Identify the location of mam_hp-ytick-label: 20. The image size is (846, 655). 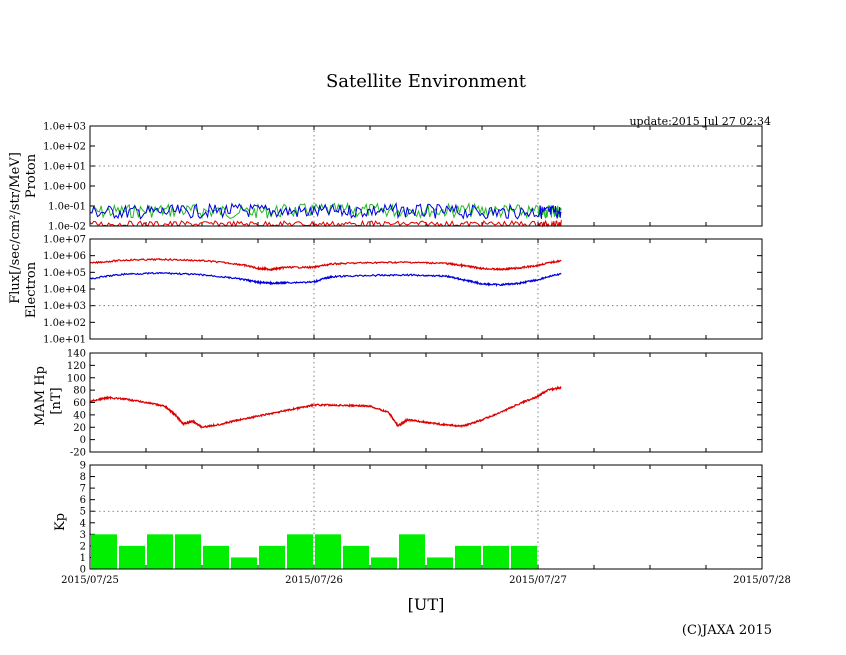
(79, 428).